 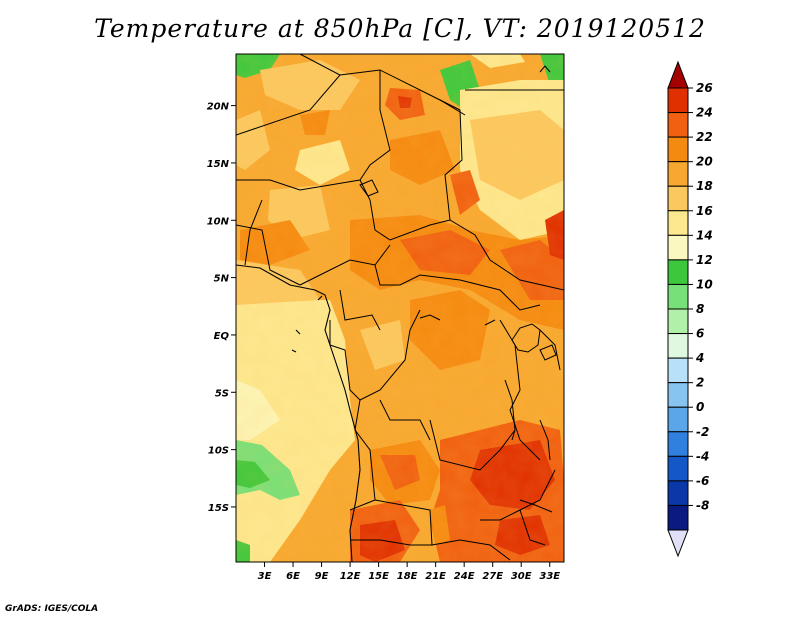 What do you see at coordinates (704, 137) in the screenshot?
I see `colorbar-label: 22` at bounding box center [704, 137].